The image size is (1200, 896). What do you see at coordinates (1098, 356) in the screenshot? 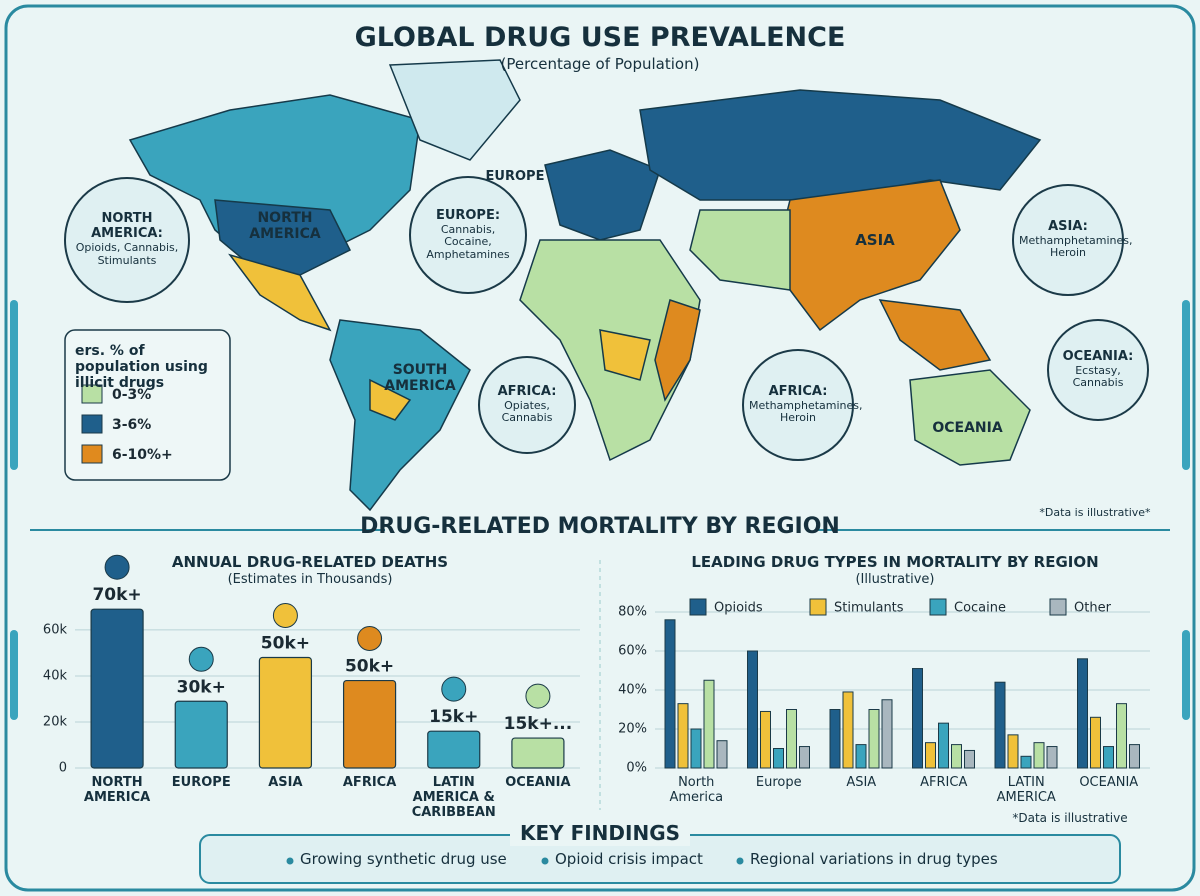
I see `callout-title: OCEANIA:` at bounding box center [1098, 356].